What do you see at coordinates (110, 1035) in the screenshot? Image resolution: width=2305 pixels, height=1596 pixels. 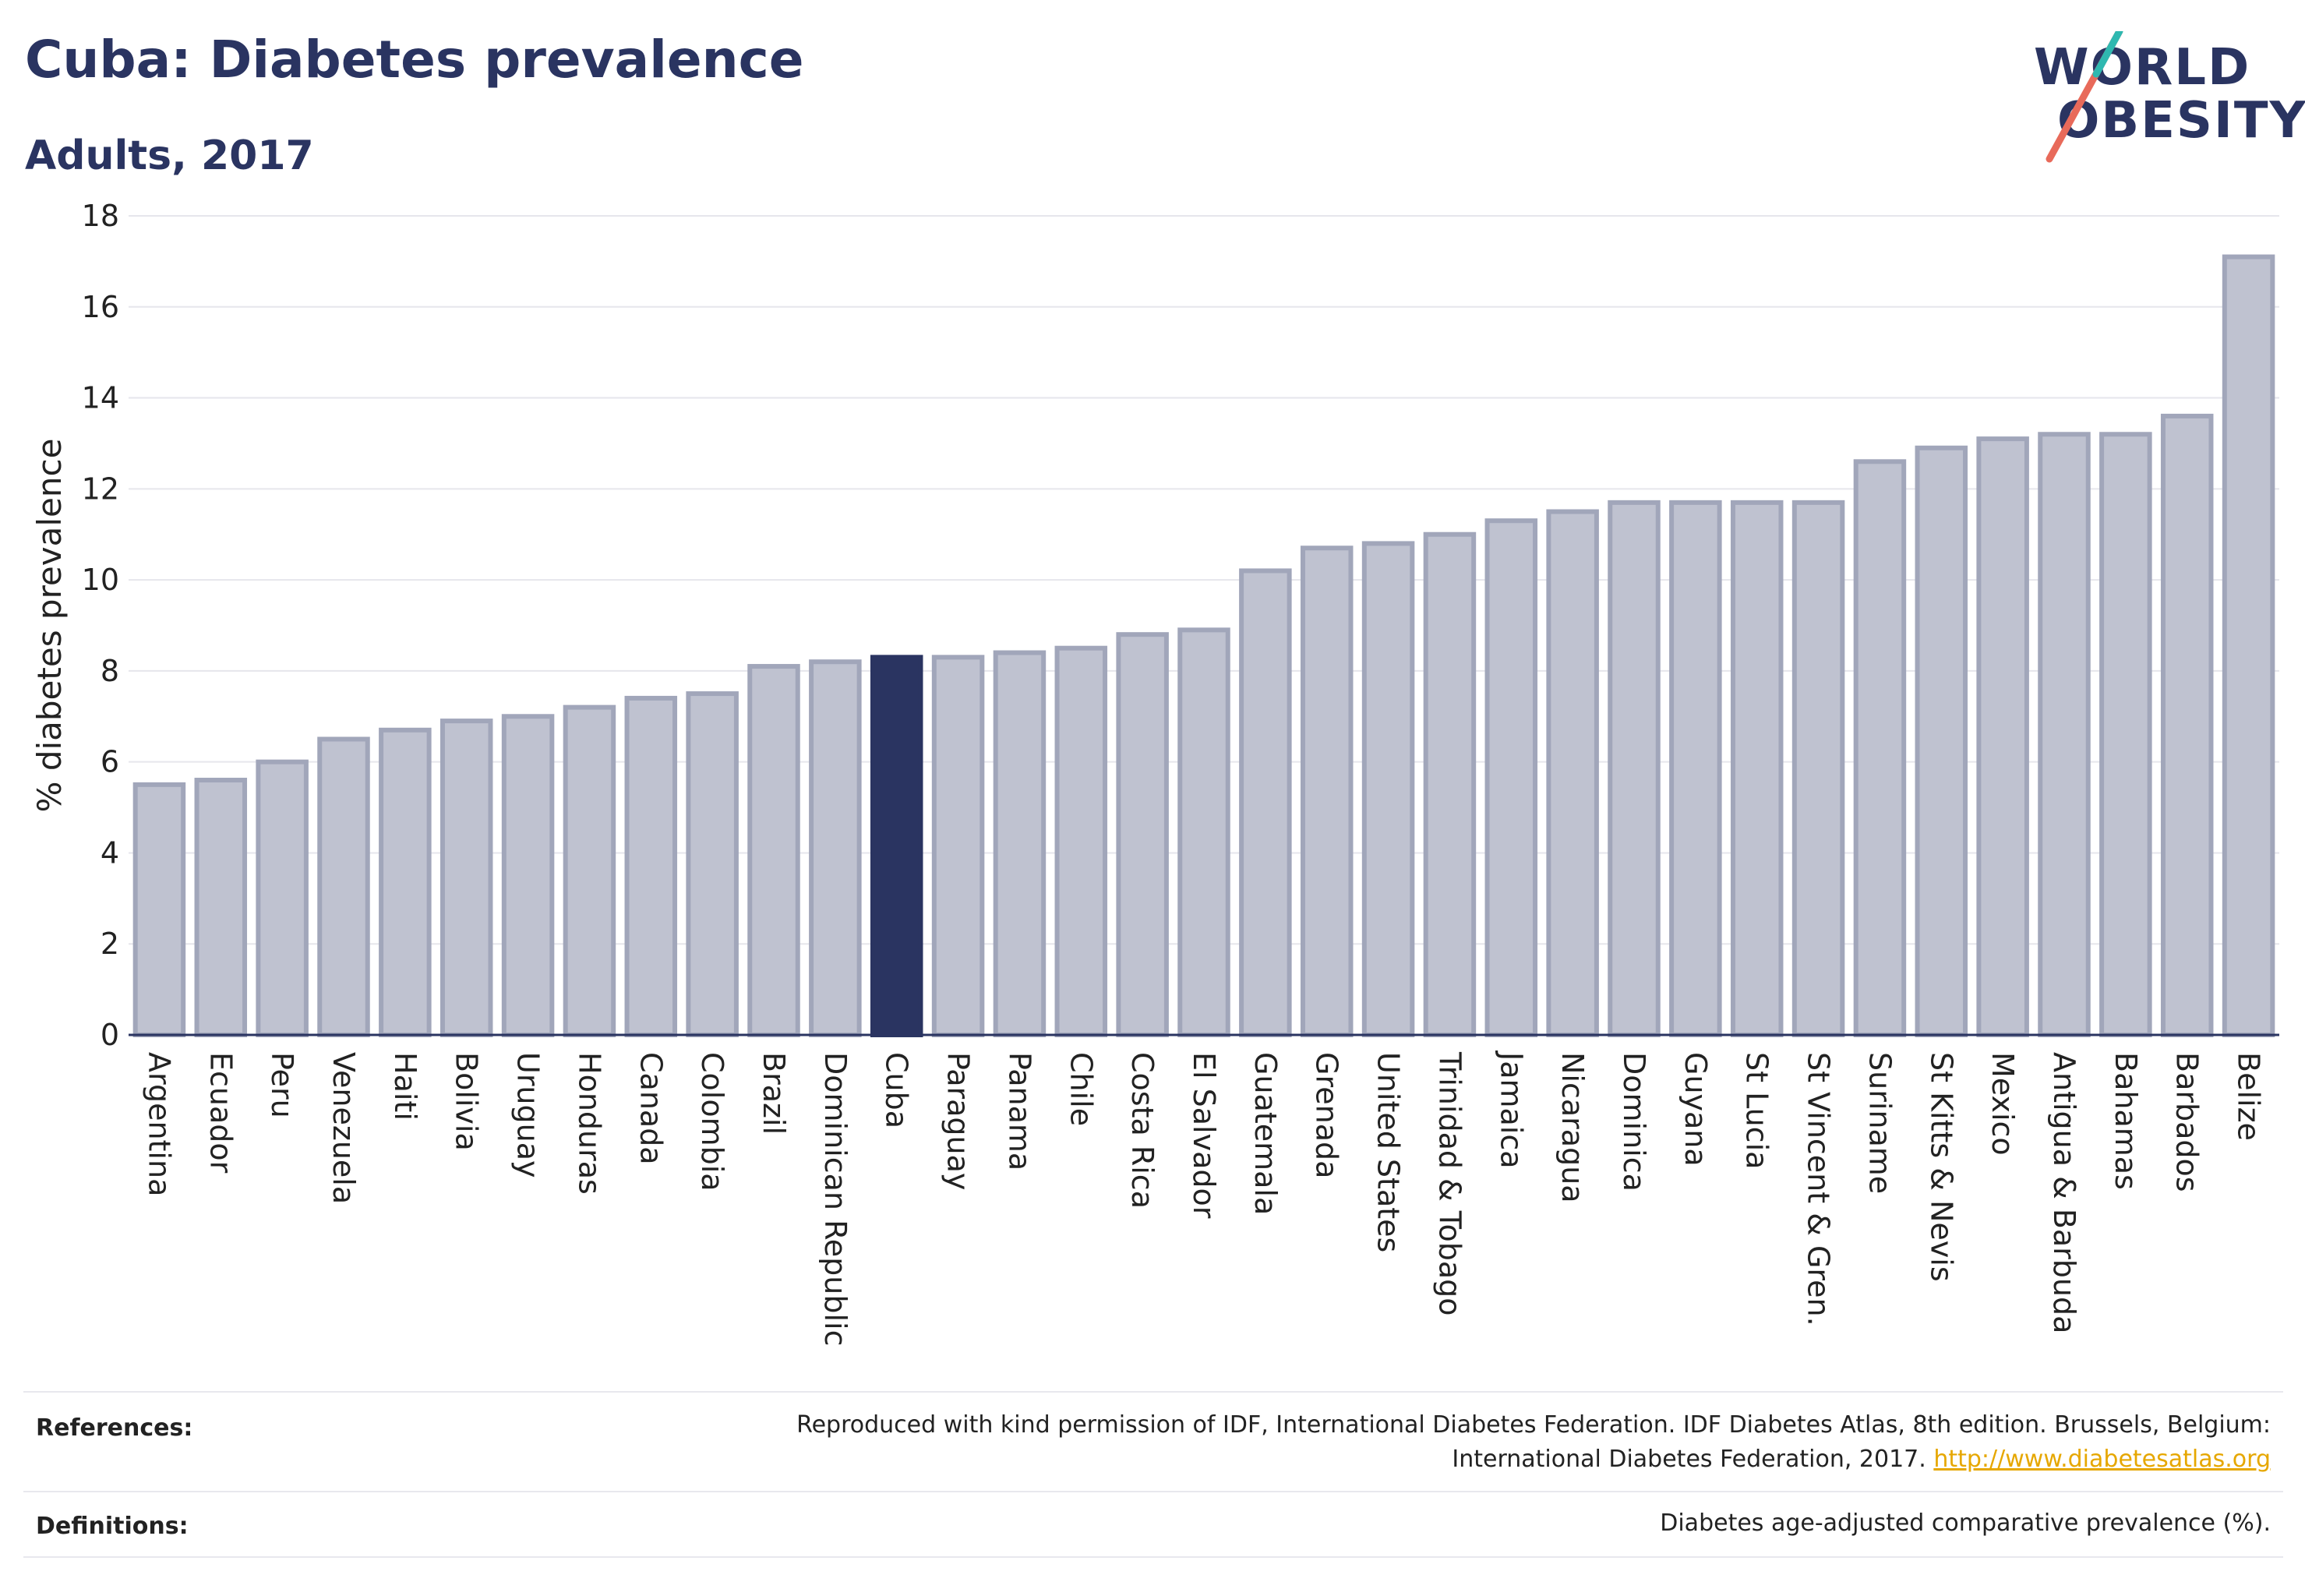 I see `y-tick-label: 0` at bounding box center [110, 1035].